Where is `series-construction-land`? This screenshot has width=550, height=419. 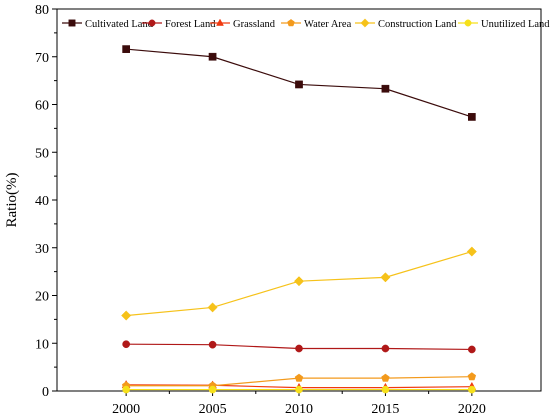
series-construction-land is located at coordinates (299, 283).